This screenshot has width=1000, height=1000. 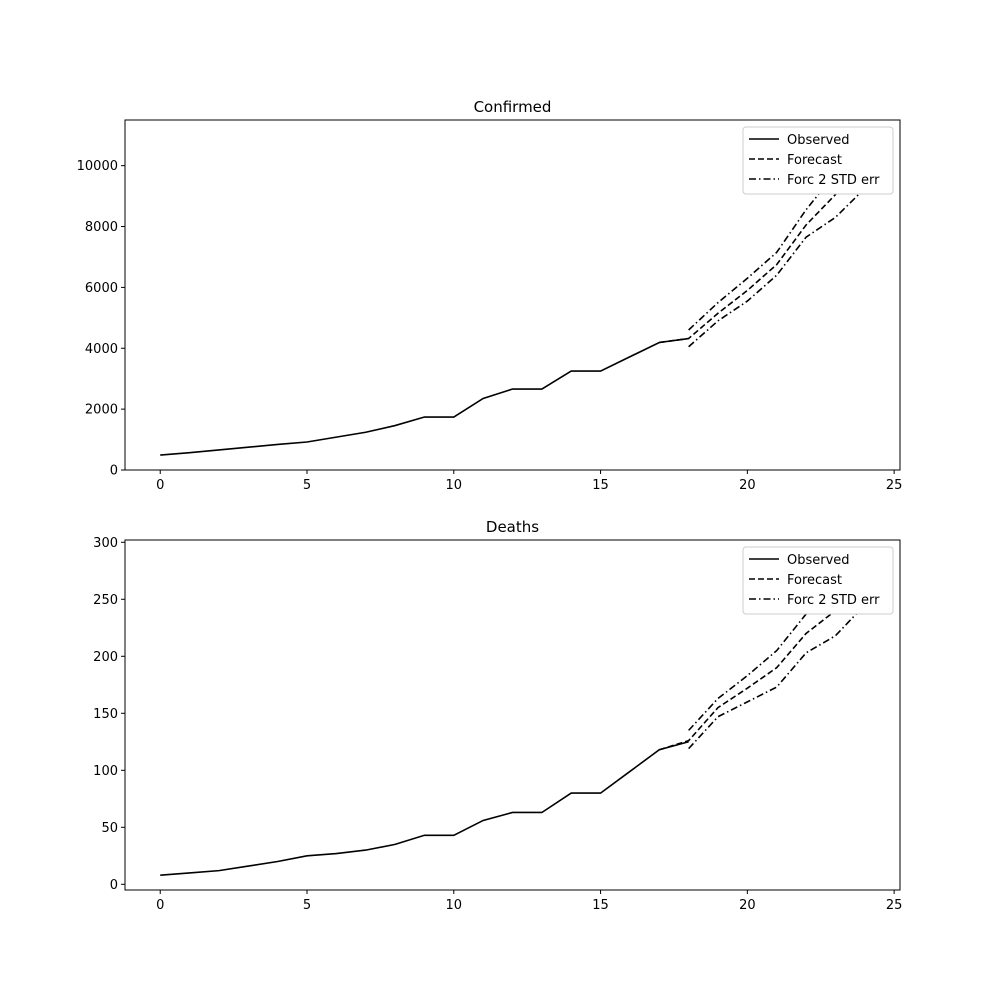 What do you see at coordinates (105, 771) in the screenshot?
I see `y-tick-label: 100` at bounding box center [105, 771].